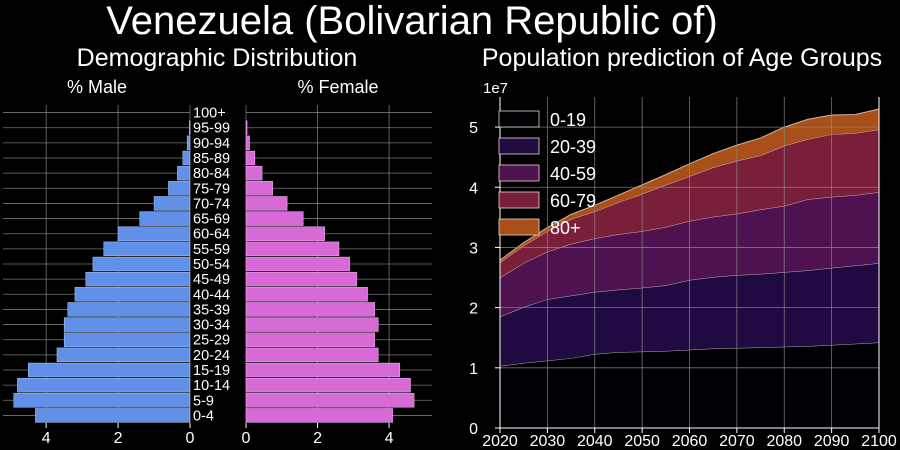  Describe the element at coordinates (565, 228) in the screenshot. I see `legend-label: 80+` at that location.